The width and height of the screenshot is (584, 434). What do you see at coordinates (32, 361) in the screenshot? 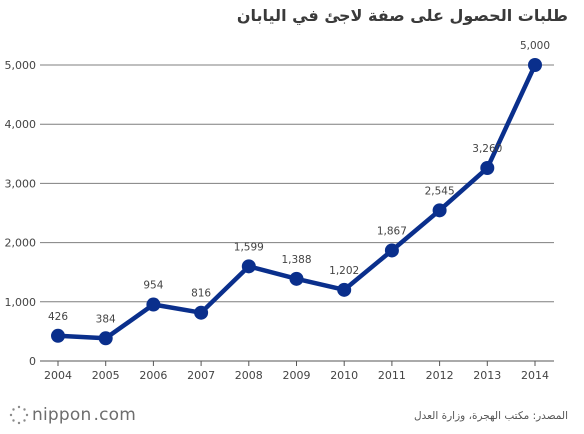
I see `y-tick-label: 0` at bounding box center [32, 361].